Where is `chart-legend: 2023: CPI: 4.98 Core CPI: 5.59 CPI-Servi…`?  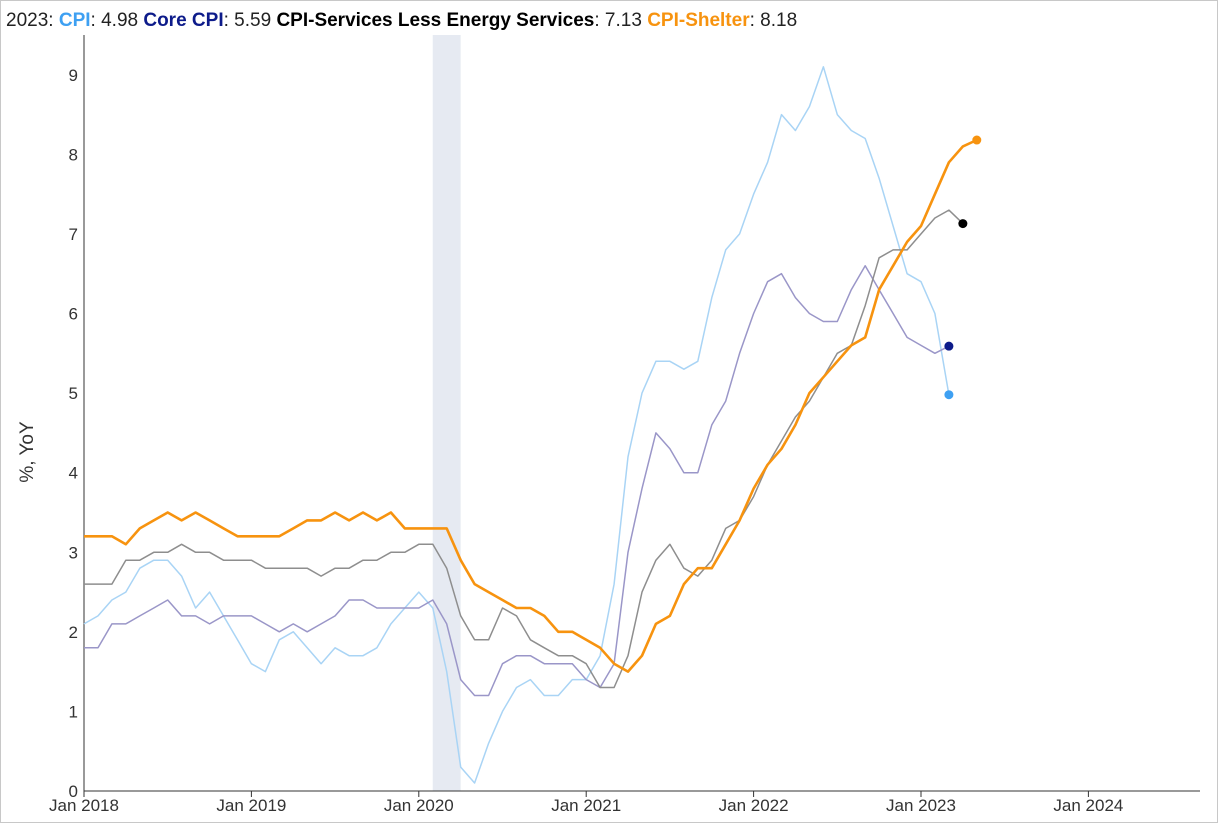 chart-legend: 2023: CPI: 4.98 Core CPI: 5.59 CPI-Servi… is located at coordinates (402, 20).